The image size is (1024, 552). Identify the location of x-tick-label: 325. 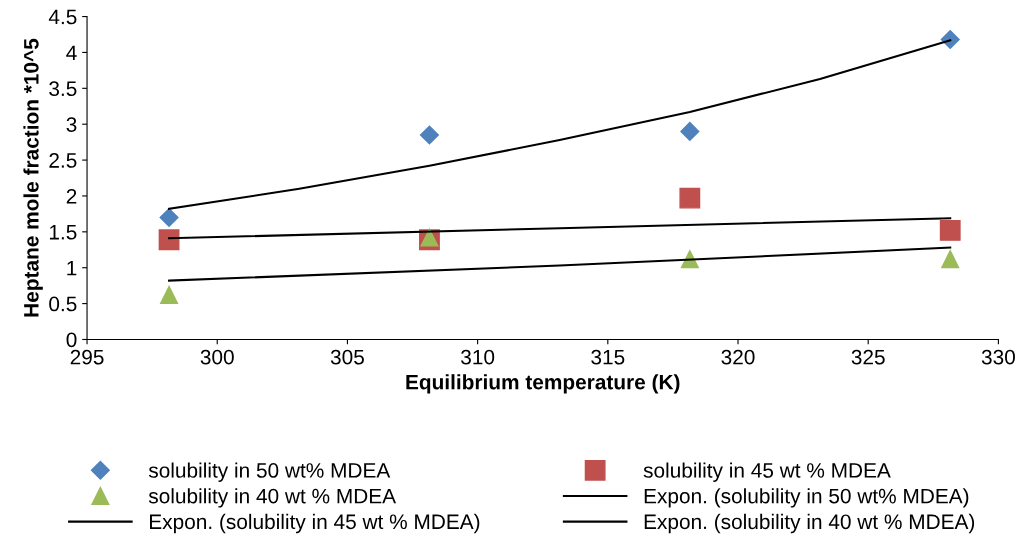
(868, 357).